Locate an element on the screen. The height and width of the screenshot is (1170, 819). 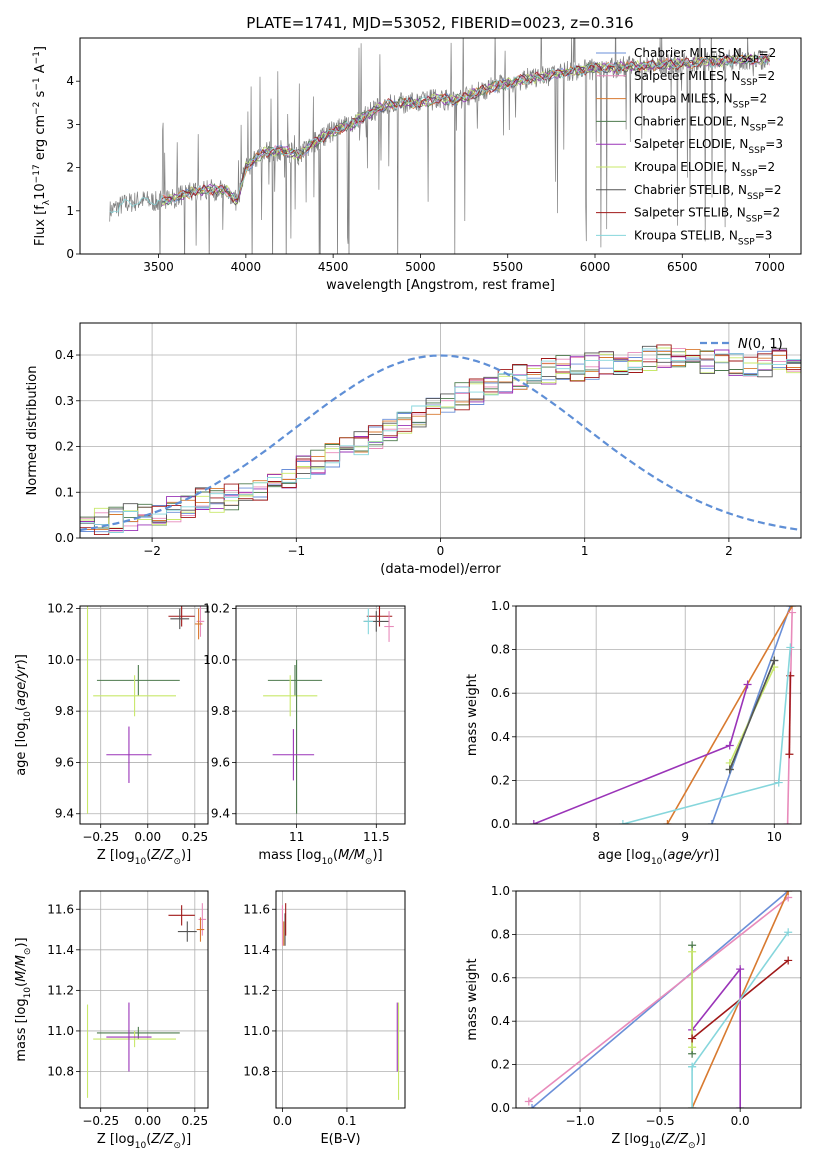
spectrum-lines is located at coordinates (439, 146).